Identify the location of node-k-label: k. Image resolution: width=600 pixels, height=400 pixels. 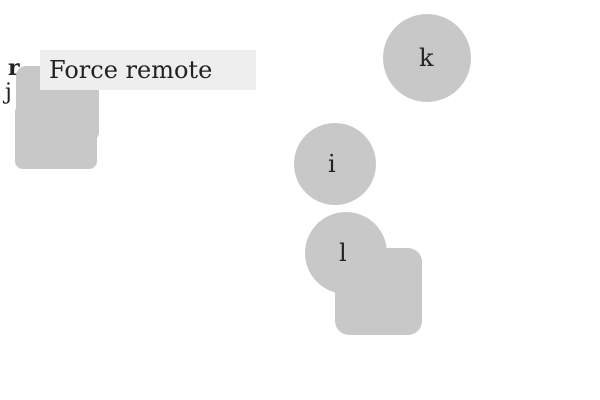
(426, 58).